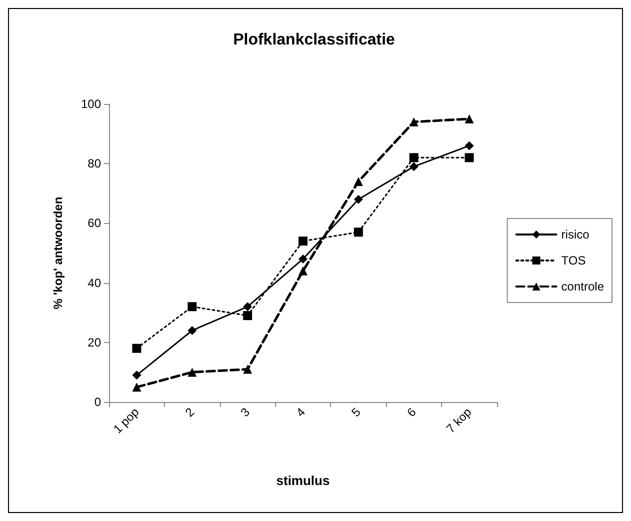 The image size is (631, 521). What do you see at coordinates (126, 420) in the screenshot?
I see `x-tick-label: 1 pop` at bounding box center [126, 420].